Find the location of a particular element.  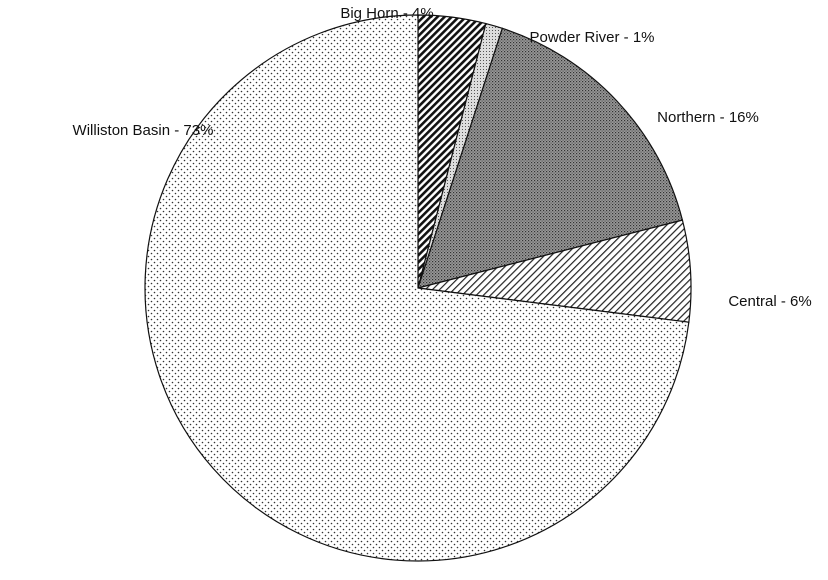

pie-slice is located at coordinates (550, 158).